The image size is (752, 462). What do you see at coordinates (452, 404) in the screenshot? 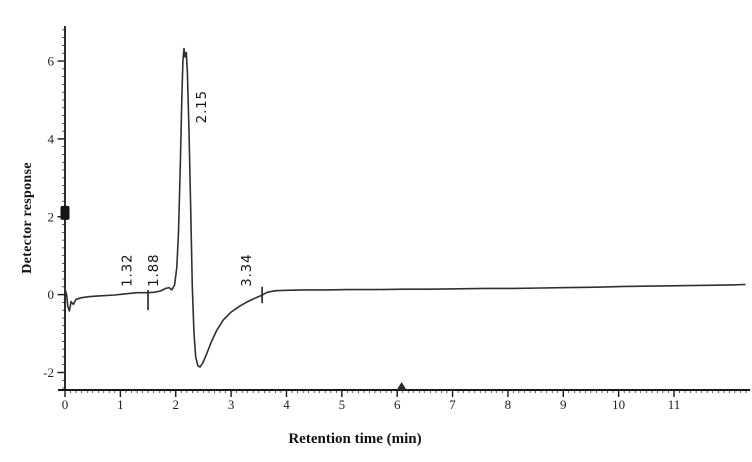
I see `x-tick-label: 7` at bounding box center [452, 404].